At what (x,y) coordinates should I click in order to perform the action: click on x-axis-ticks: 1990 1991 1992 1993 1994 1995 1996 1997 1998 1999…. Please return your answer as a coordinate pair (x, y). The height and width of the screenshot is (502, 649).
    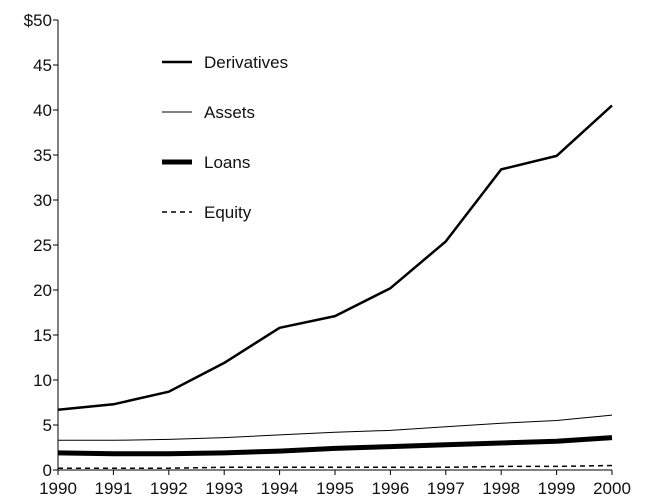
    Looking at the image, I should click on (335, 484).